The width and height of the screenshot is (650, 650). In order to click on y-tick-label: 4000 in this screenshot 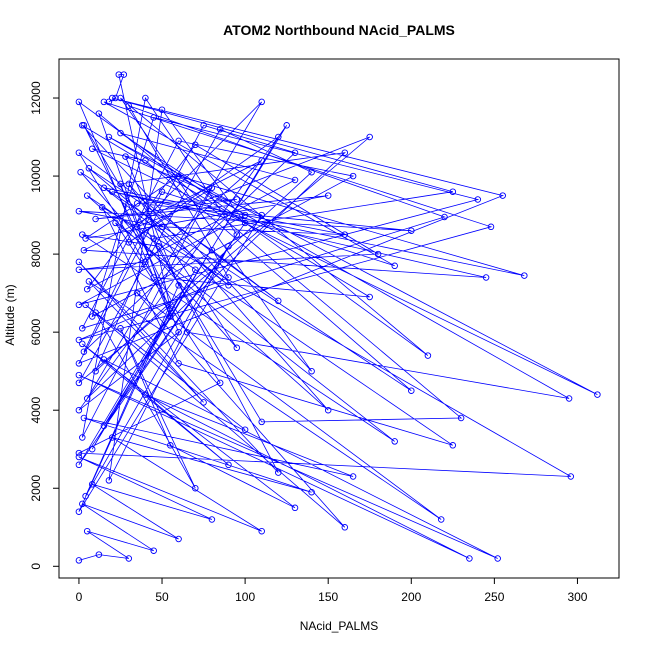, I will do `click(36, 410)`.